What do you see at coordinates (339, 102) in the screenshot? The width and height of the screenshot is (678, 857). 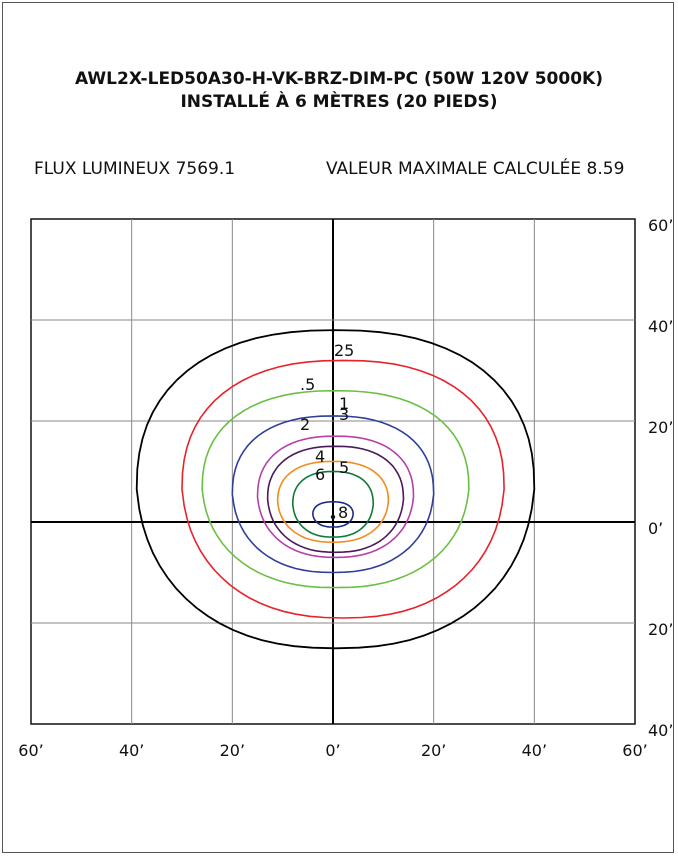 I see `chart-subtitle: INSTALLÉ À 6 MÈTRES (20 PIEDS)` at bounding box center [339, 102].